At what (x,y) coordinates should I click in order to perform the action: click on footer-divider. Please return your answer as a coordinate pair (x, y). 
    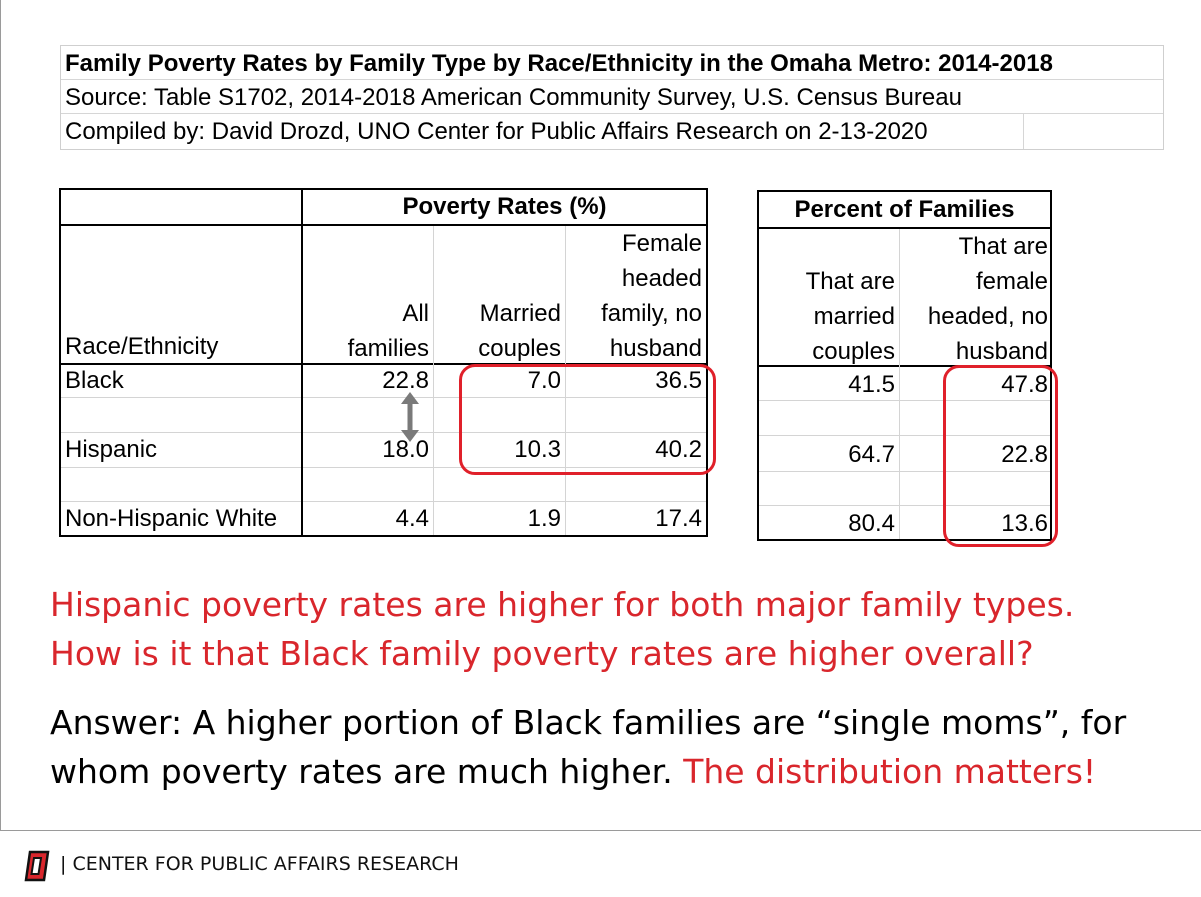
    Looking at the image, I should click on (600, 830).